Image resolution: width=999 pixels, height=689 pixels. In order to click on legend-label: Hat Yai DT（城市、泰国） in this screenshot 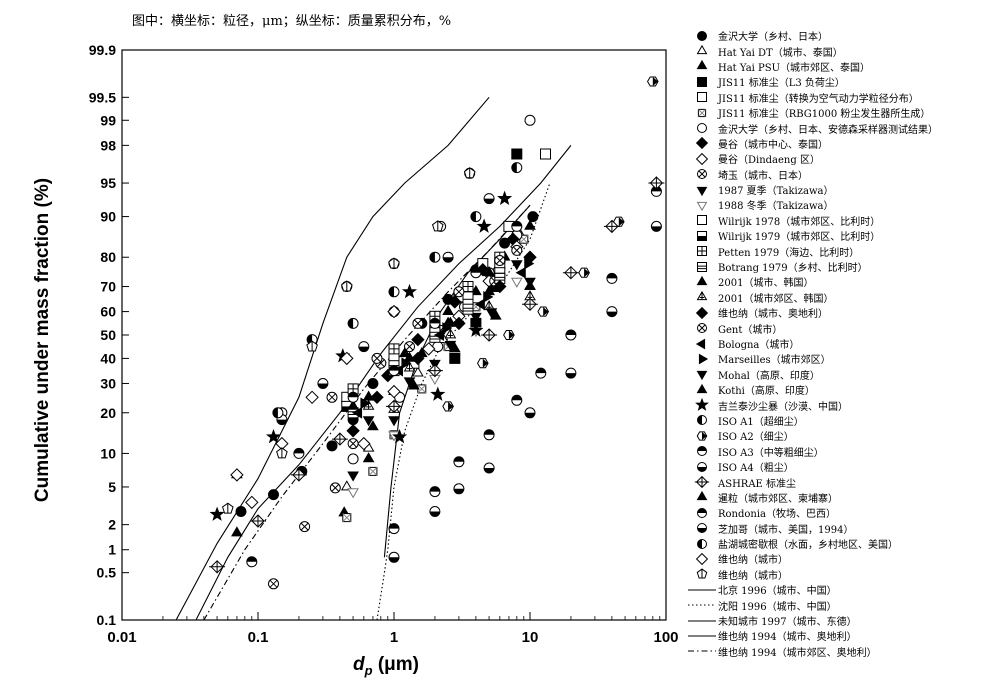, I will do `click(780, 53)`.